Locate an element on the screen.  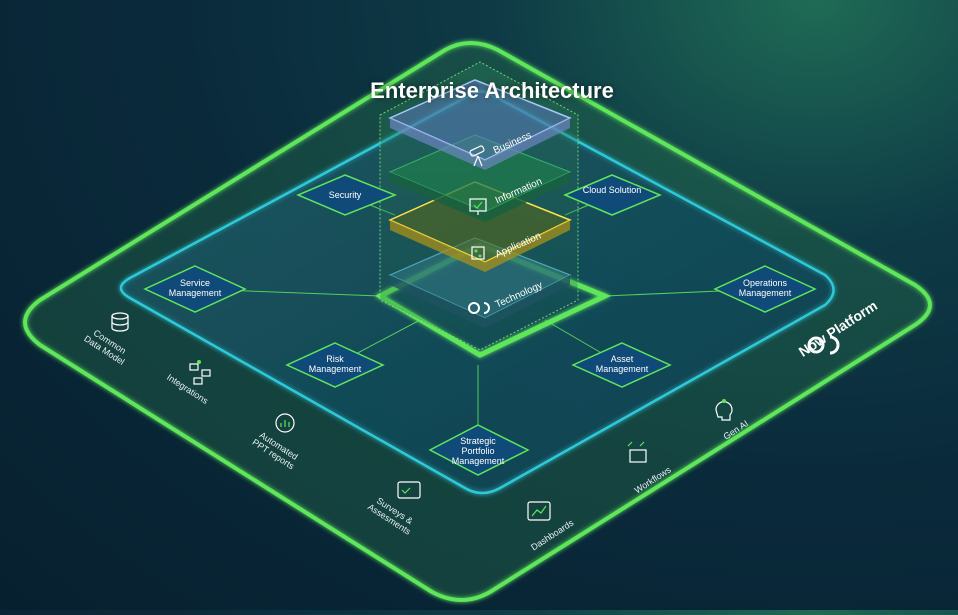
node-label-spm: Strategic Portfolio Management is located at coordinates (478, 451).